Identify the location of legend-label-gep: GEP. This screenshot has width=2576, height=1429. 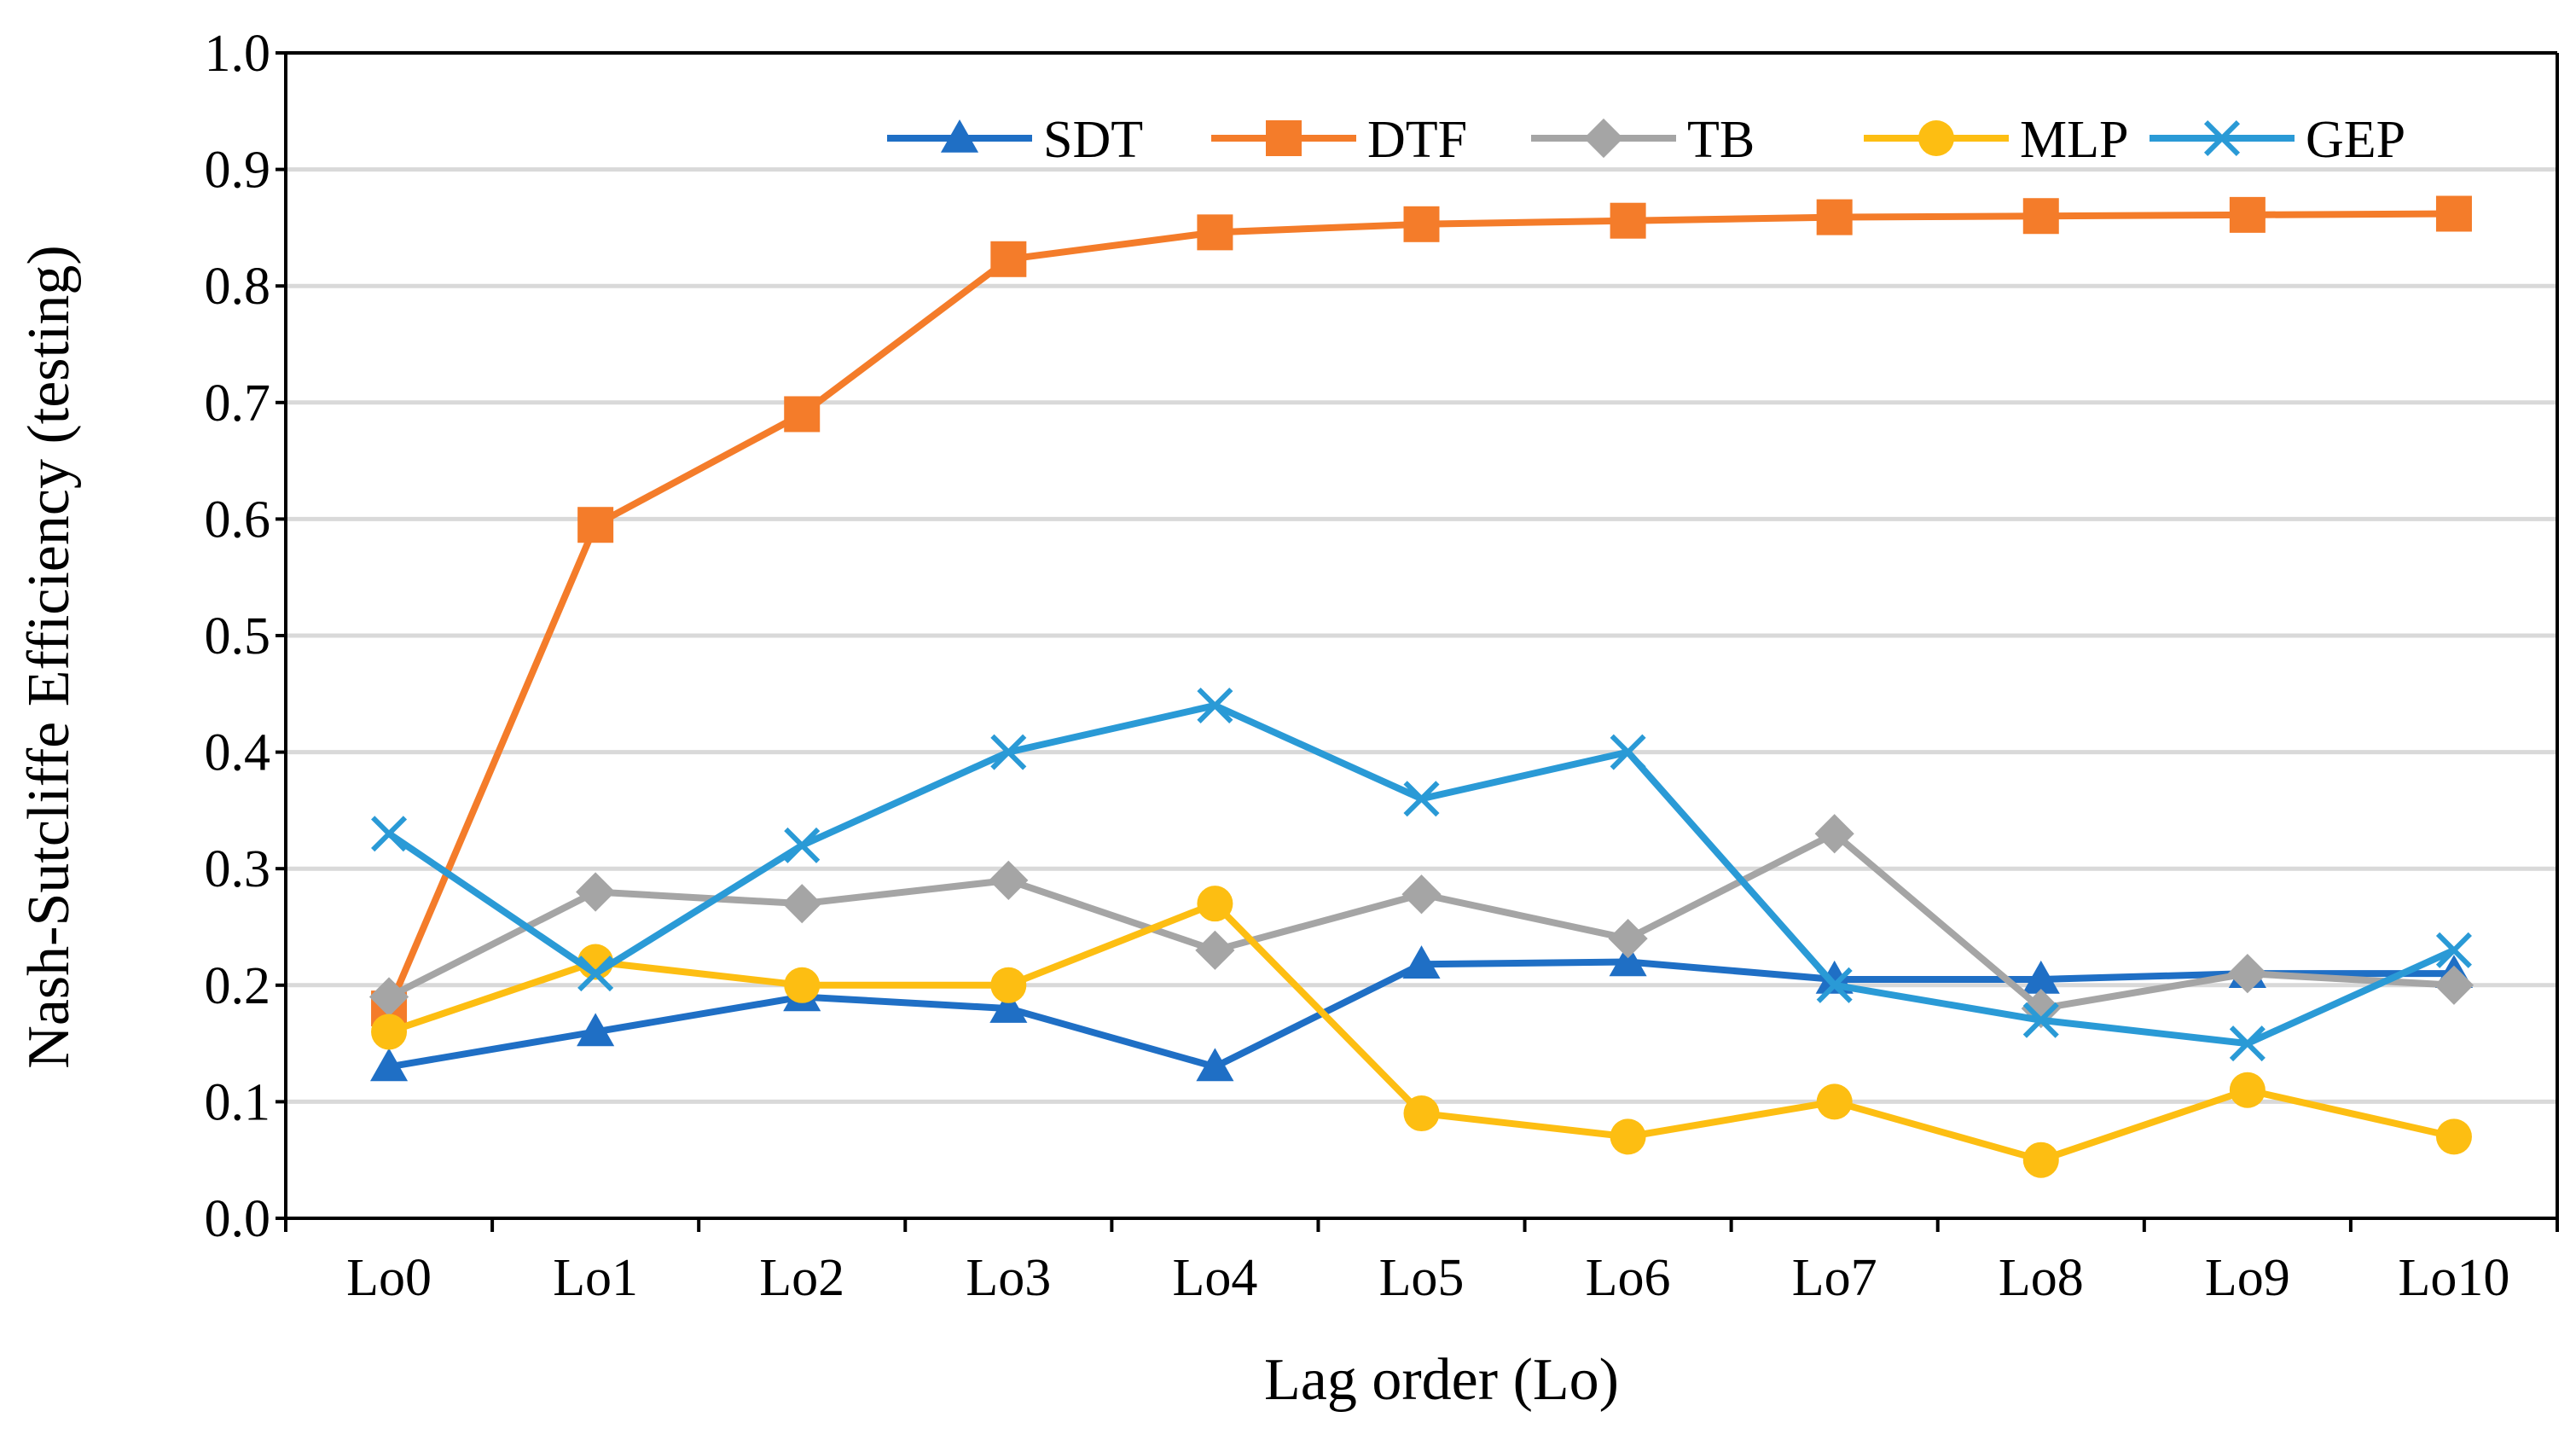
(2355, 140).